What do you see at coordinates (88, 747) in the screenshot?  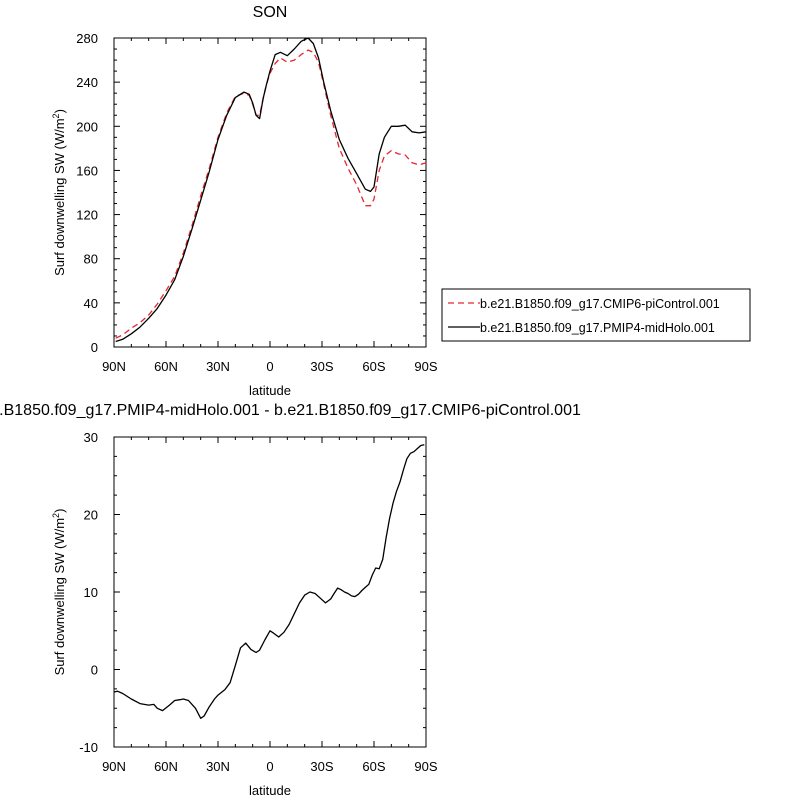 I see `y-tick-label: -10` at bounding box center [88, 747].